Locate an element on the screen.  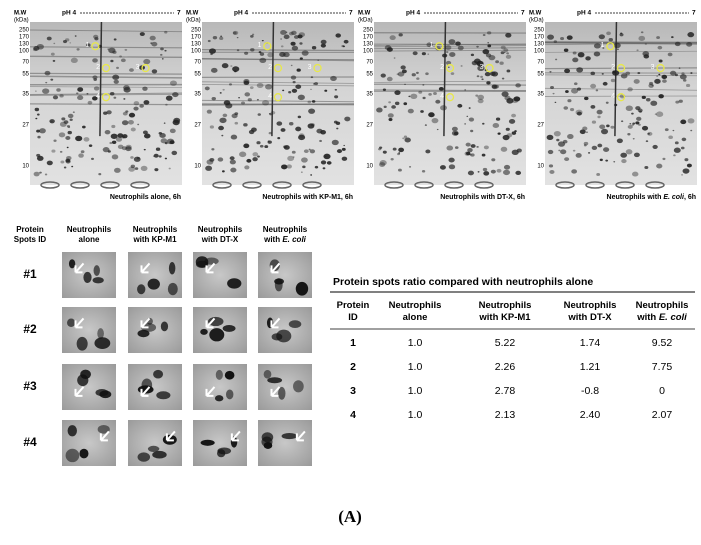
spot-label: 2 is located at coordinates (270, 67).